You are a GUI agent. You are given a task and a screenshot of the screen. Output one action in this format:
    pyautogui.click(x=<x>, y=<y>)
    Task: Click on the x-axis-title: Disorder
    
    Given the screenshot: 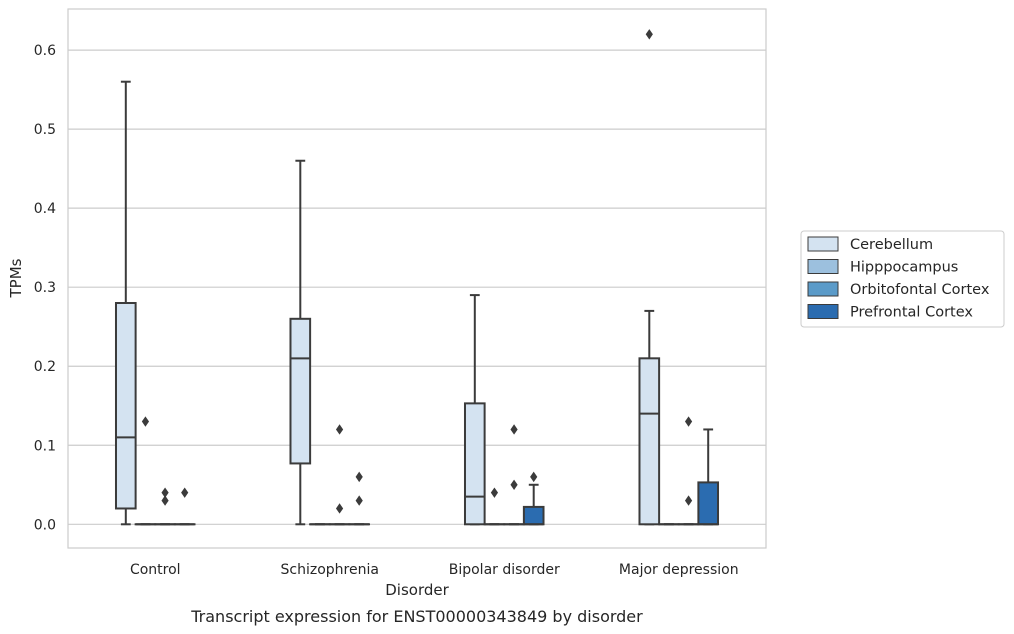 What is the action you would take?
    pyautogui.click(x=417, y=590)
    